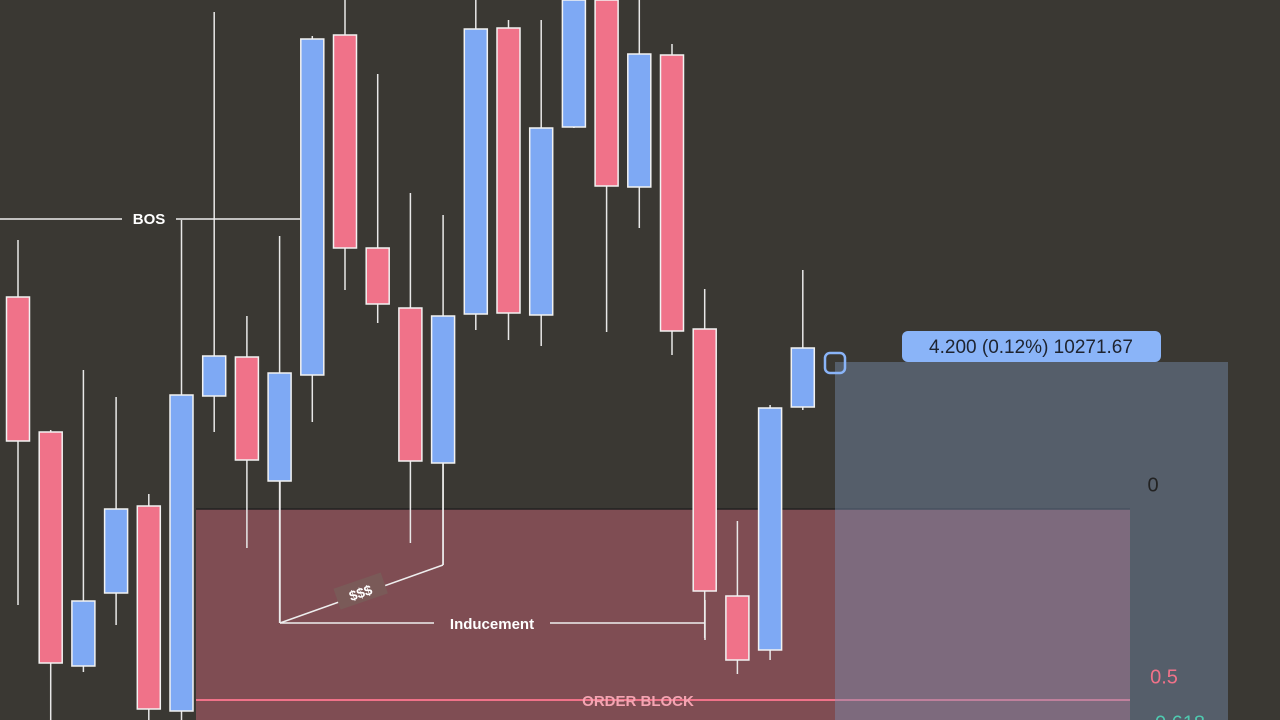 The image size is (1280, 720). I want to click on inducement-label: Inducement, so click(492, 624).